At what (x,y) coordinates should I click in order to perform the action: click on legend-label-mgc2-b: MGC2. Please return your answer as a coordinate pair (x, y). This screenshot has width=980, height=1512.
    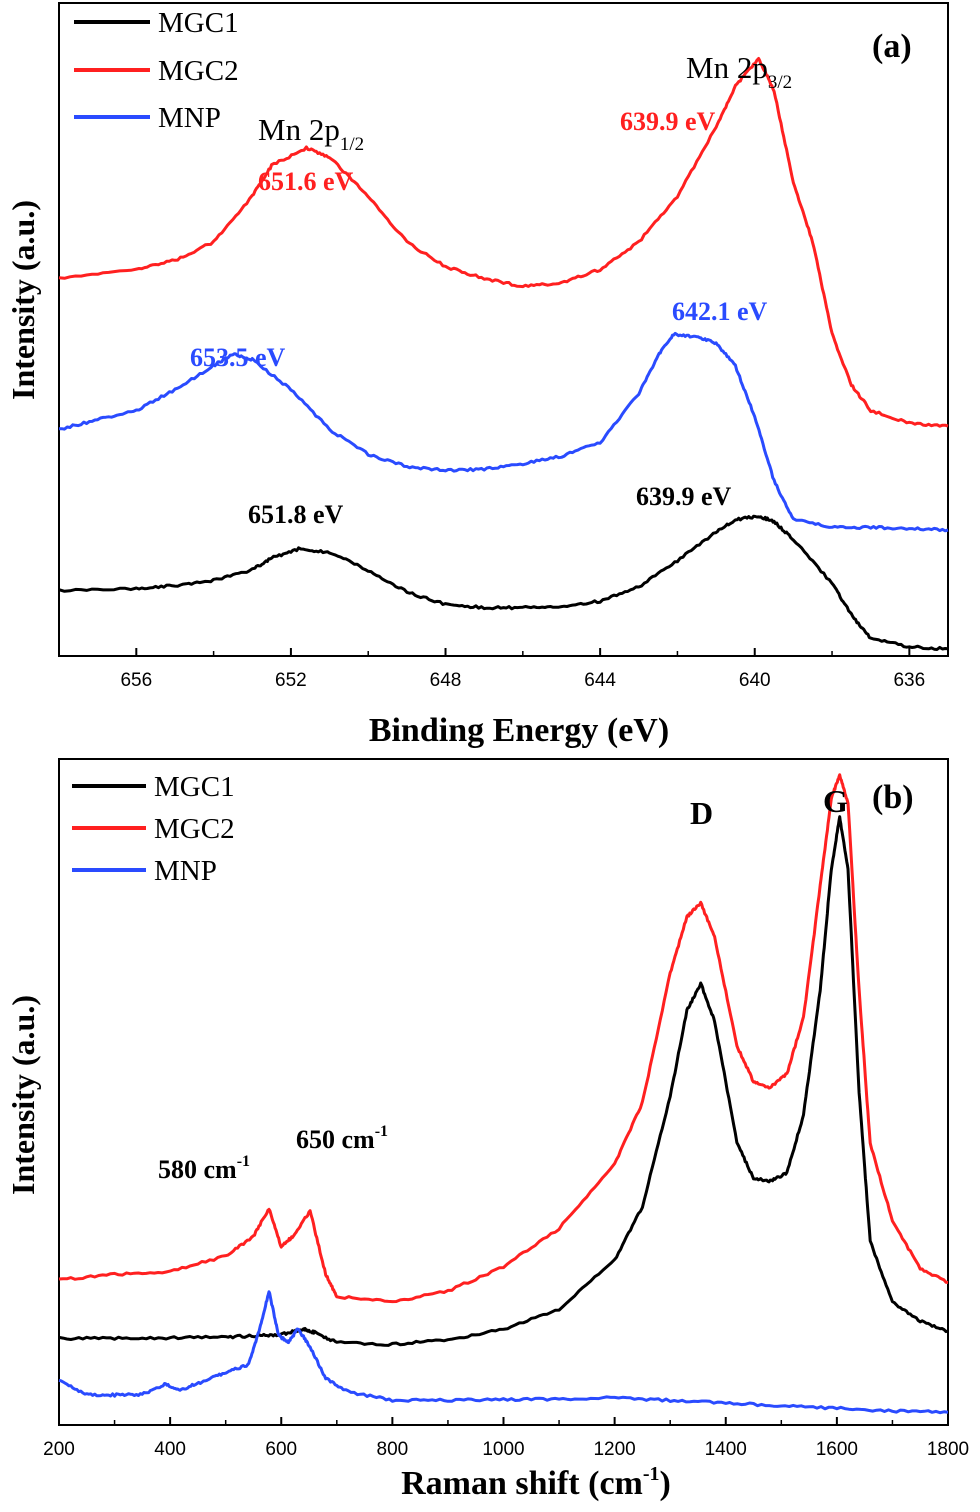
    Looking at the image, I should click on (194, 829).